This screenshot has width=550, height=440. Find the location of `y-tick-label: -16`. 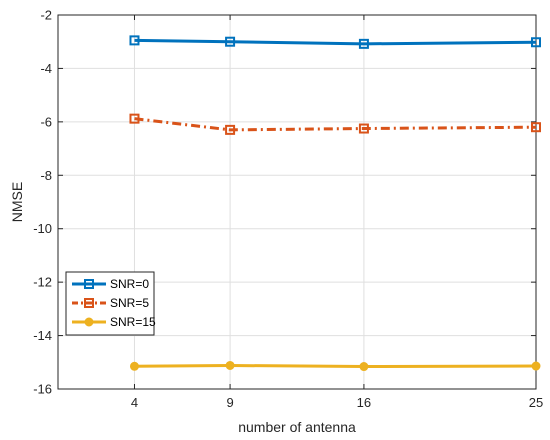

y-tick-label: -16 is located at coordinates (42, 389).